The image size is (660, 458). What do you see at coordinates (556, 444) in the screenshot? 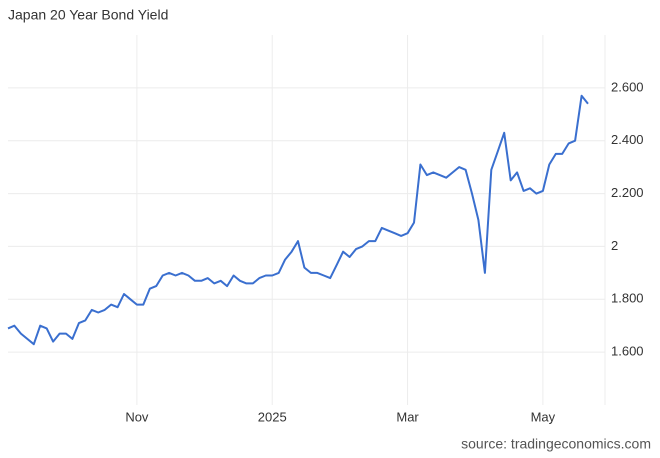
I see `source: source: tradingeconomics.com` at bounding box center [556, 444].